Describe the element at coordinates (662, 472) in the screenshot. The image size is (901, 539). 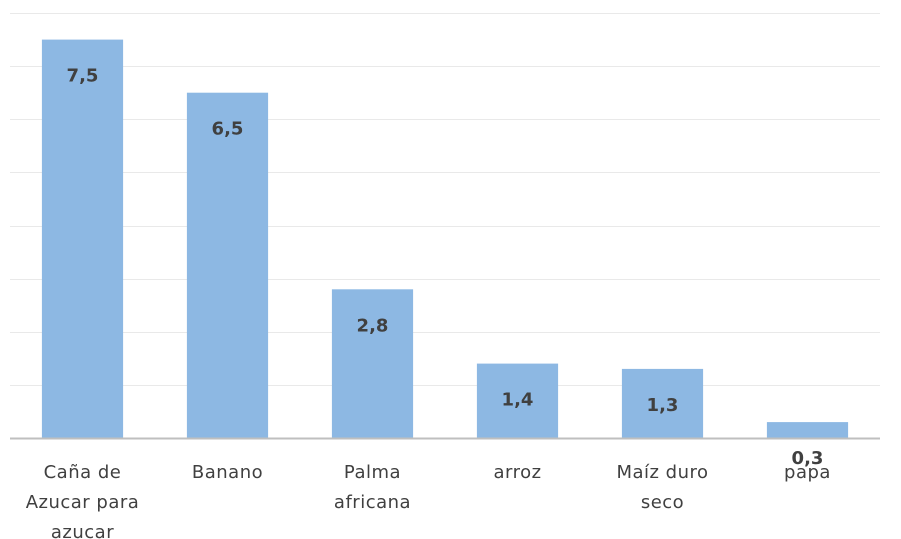
I see `category-label-line: Maíz duro` at that location.